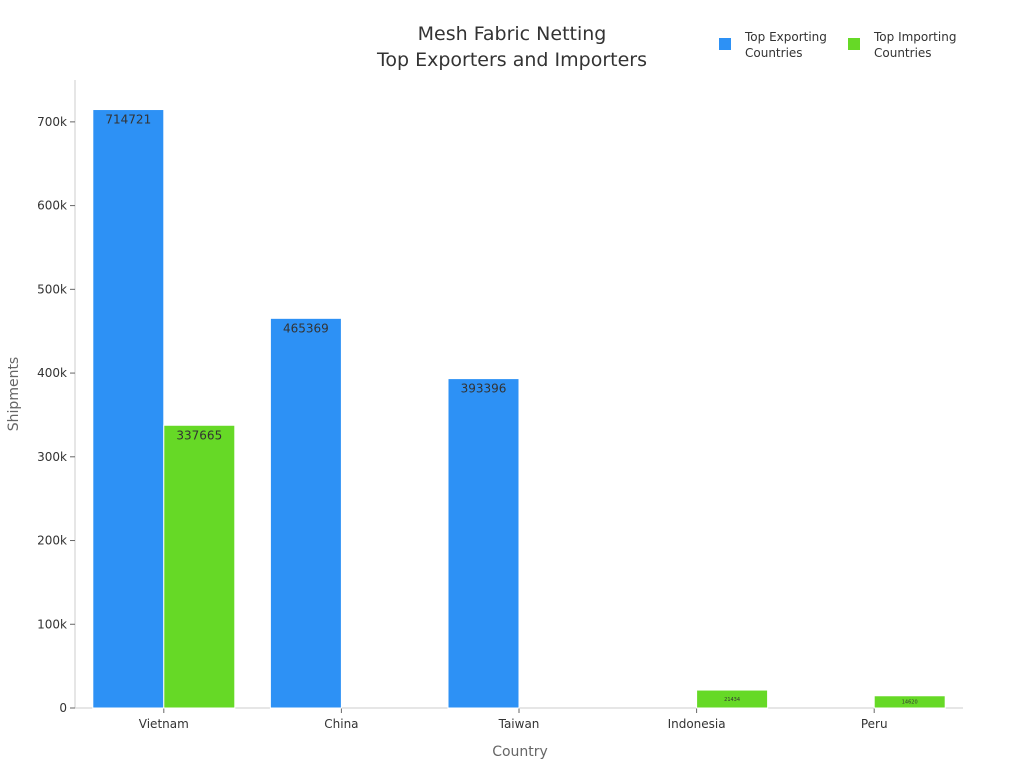 Image resolution: width=1024 pixels, height=768 pixels. What do you see at coordinates (199, 435) in the screenshot?
I see `bar-value-label: 337665` at bounding box center [199, 435].